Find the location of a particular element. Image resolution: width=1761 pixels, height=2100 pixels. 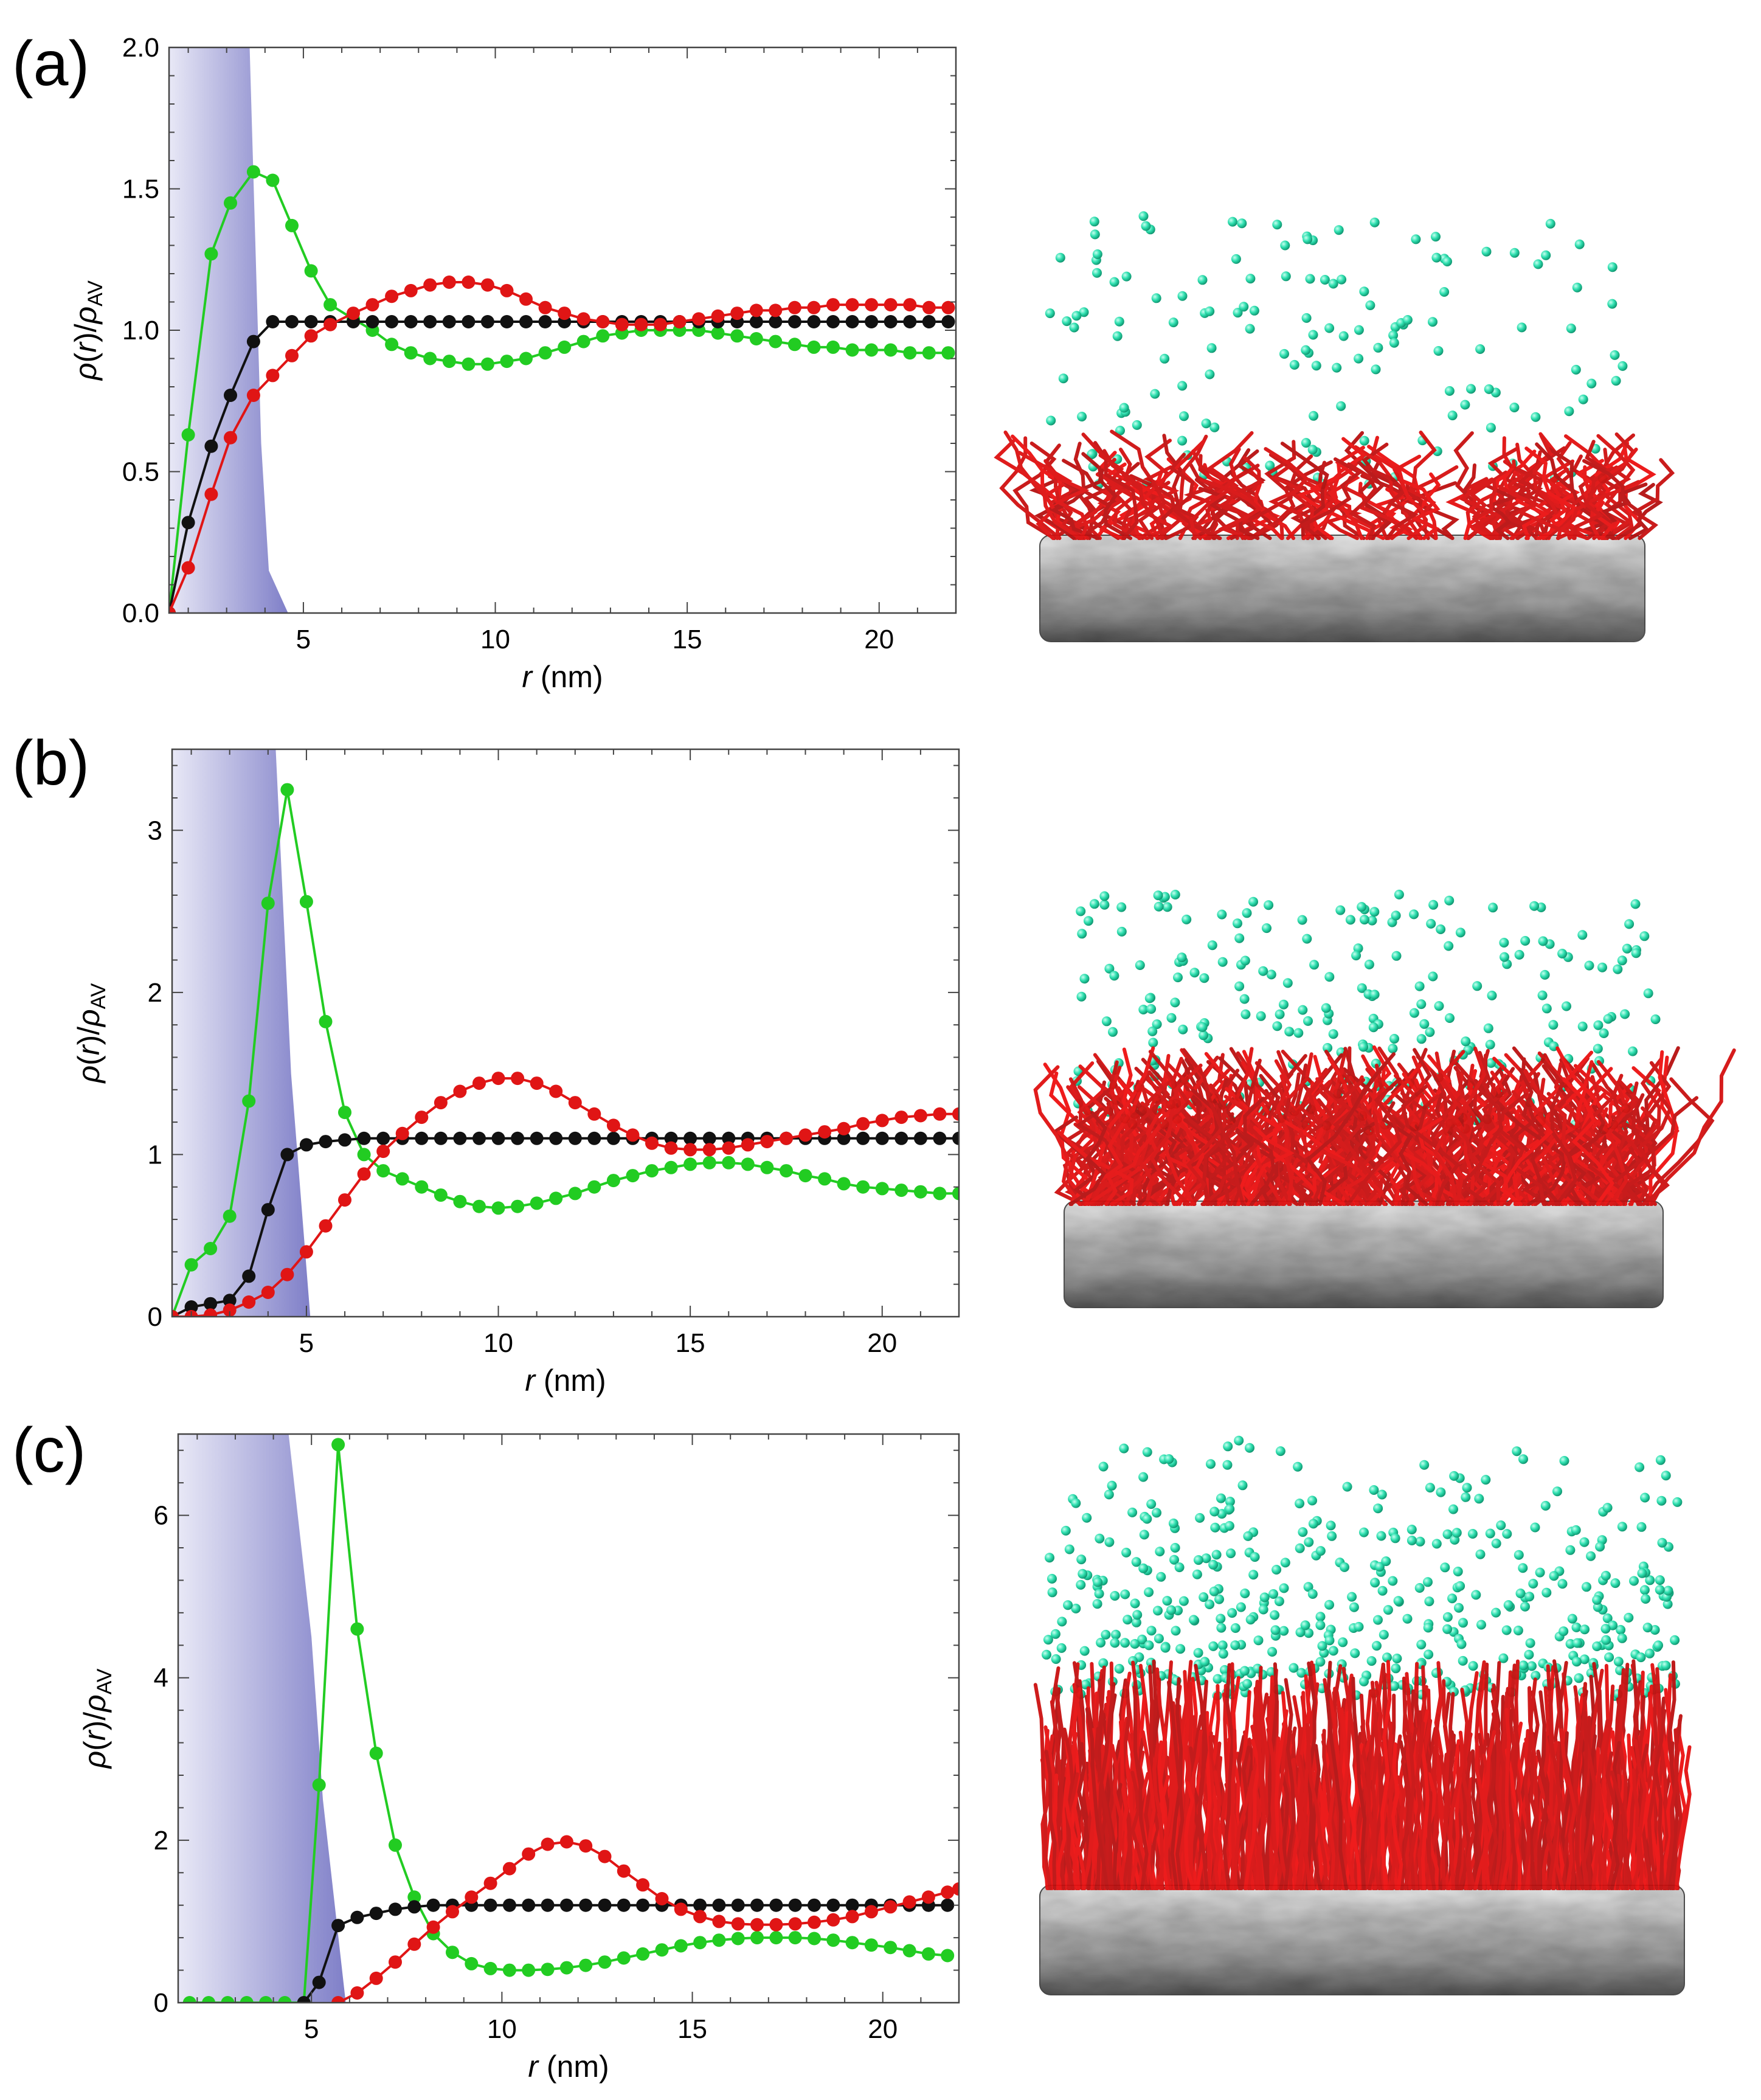

series-green is located at coordinates (565, 1050).